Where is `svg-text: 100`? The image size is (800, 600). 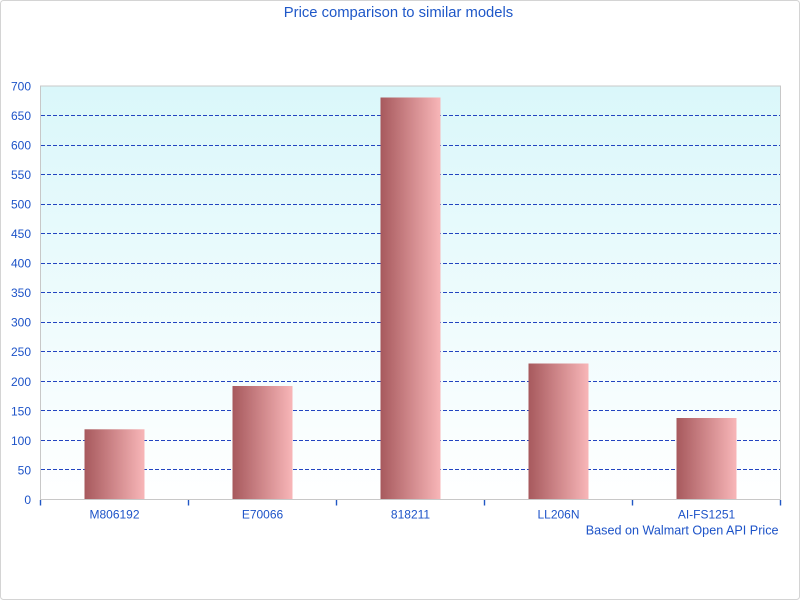
svg-text: 100 is located at coordinates (21, 441).